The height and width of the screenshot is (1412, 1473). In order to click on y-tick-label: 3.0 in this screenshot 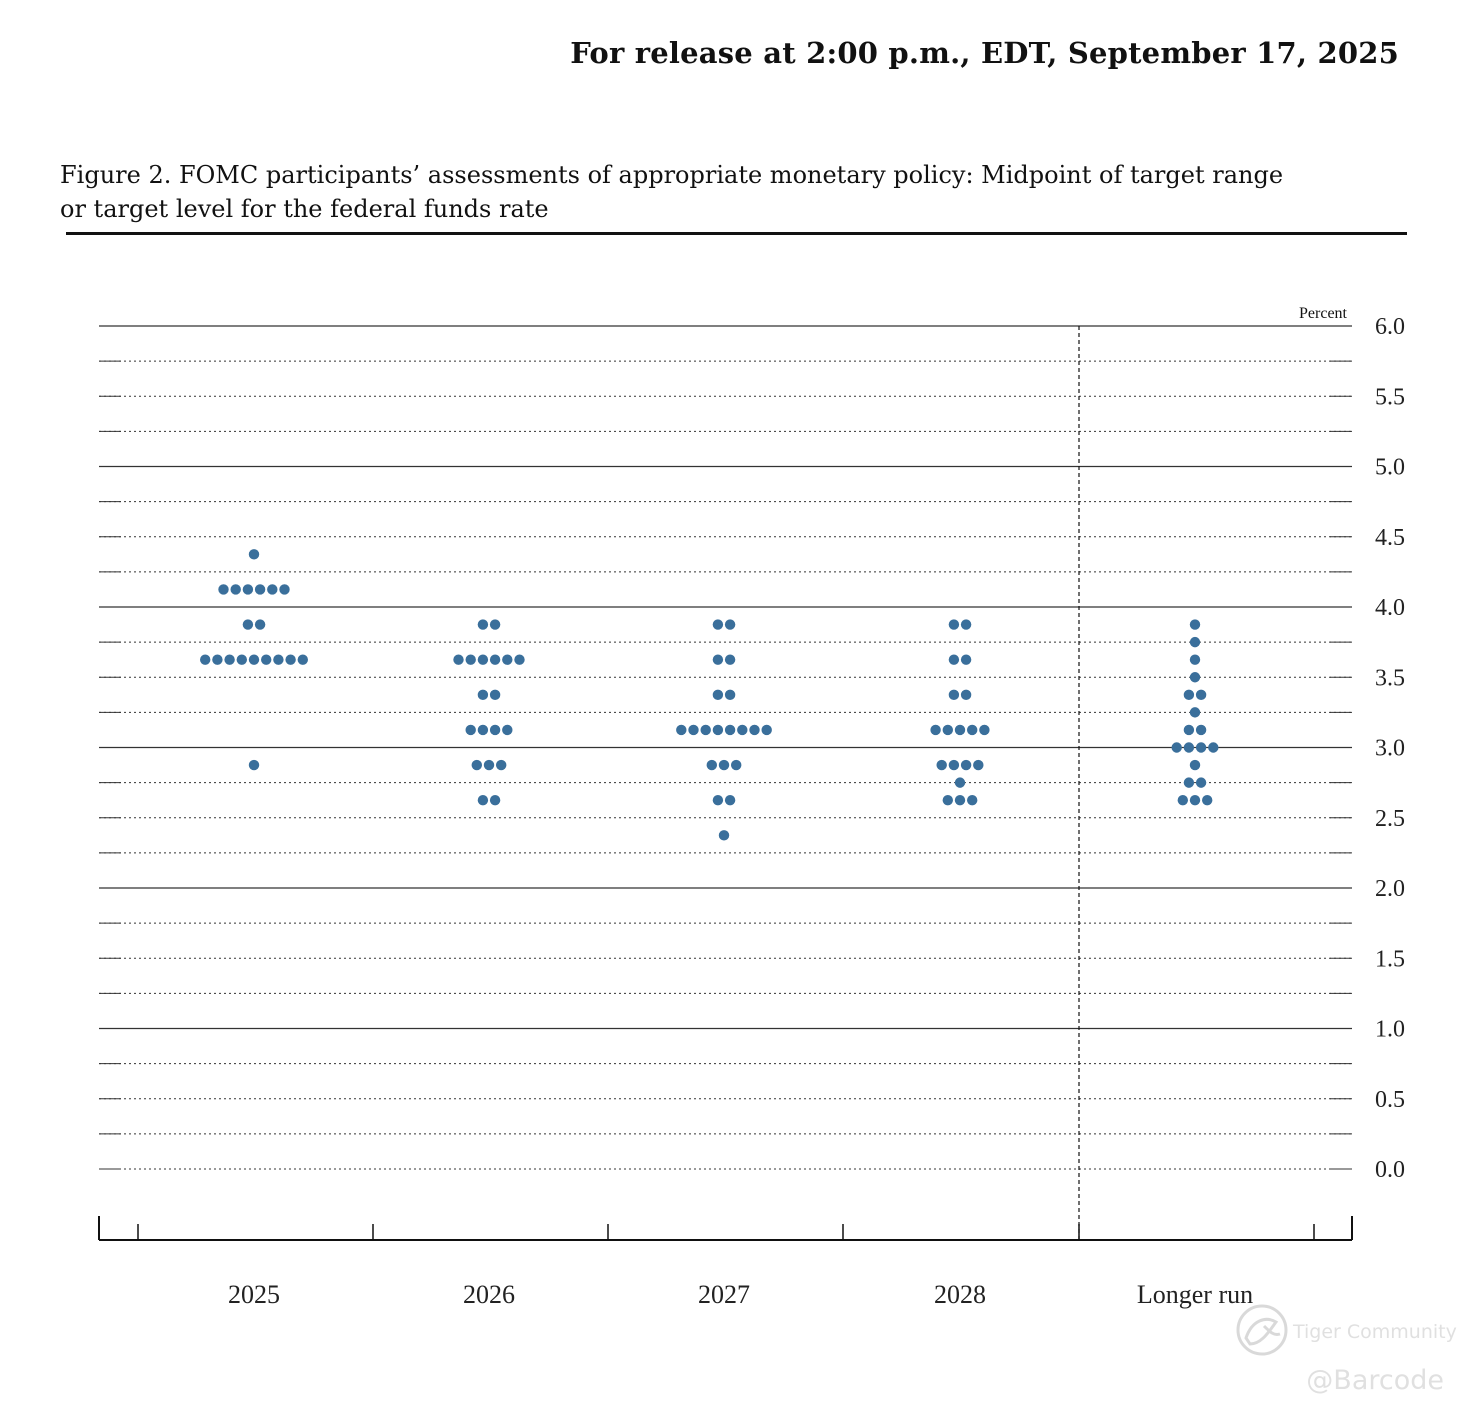, I will do `click(1390, 749)`.